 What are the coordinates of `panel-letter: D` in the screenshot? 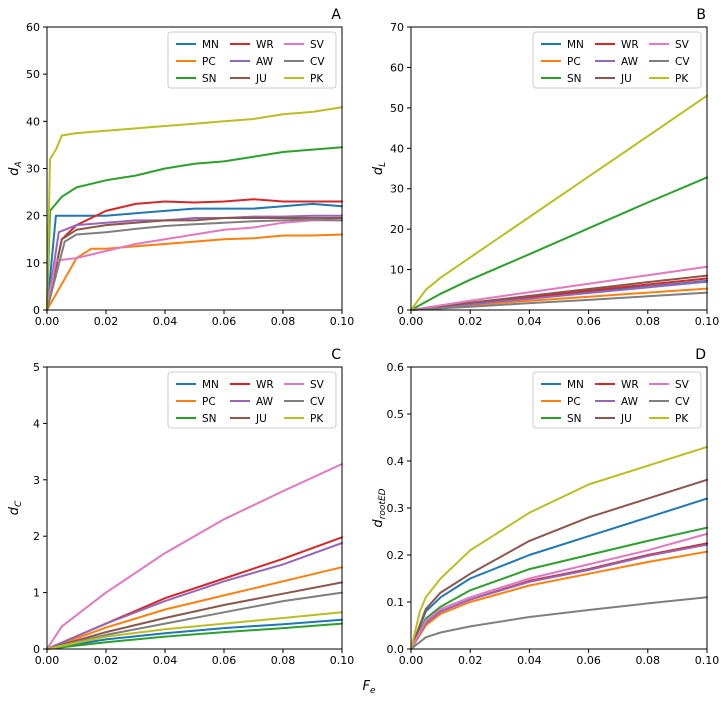 It's located at (700, 355).